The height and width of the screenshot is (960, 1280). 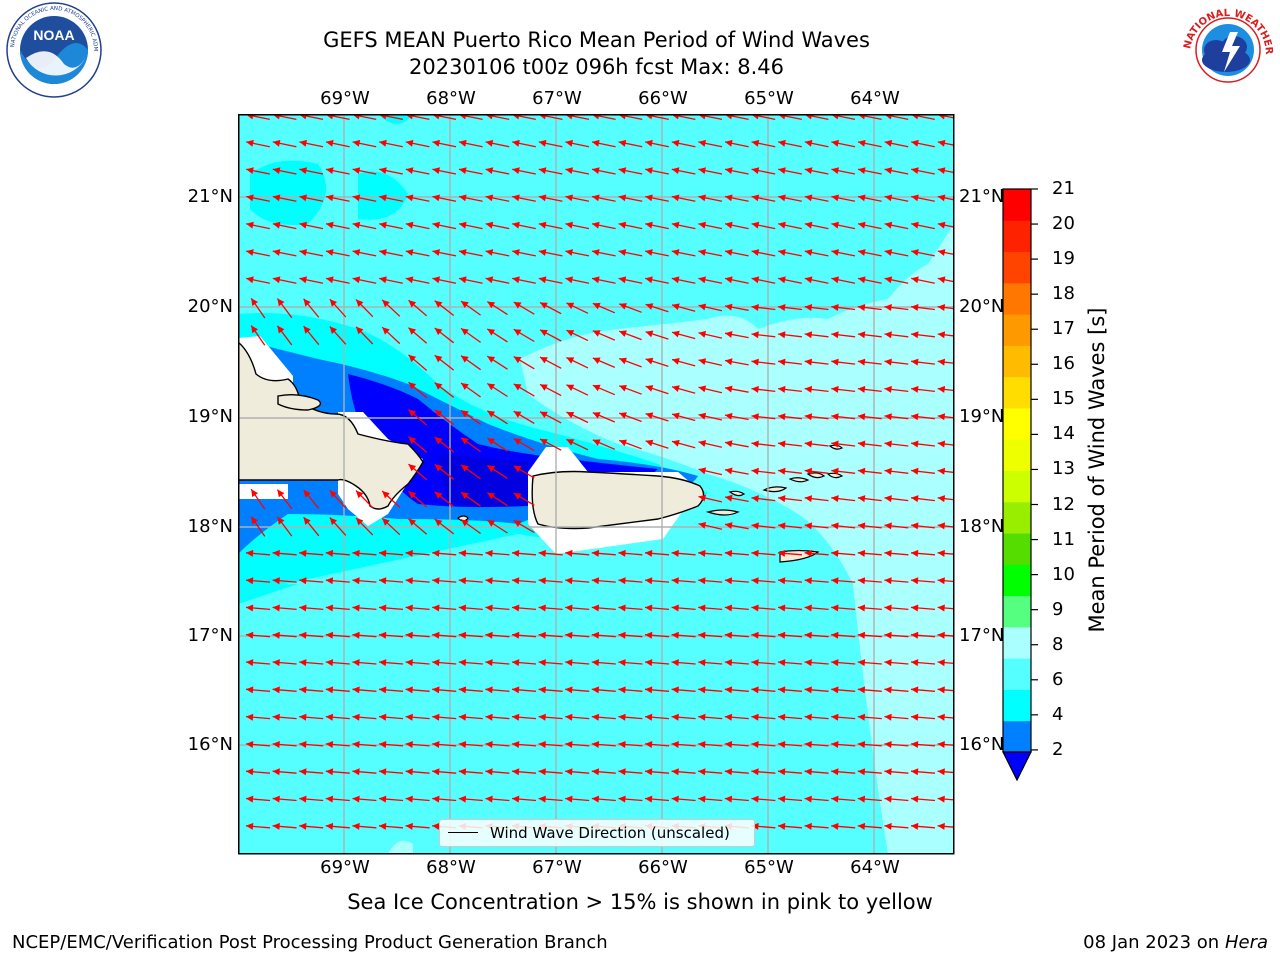 I want to click on colorbar-tick-label: 4, so click(x=1058, y=714).